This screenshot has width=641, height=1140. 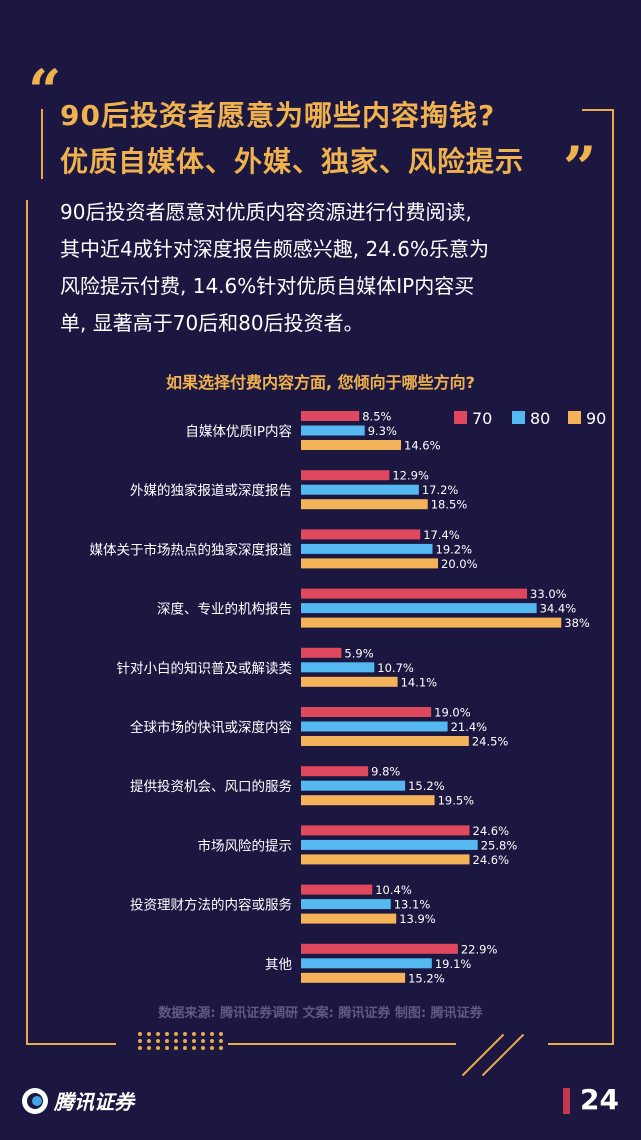 I want to click on data-label: 19.0%, so click(x=452, y=713).